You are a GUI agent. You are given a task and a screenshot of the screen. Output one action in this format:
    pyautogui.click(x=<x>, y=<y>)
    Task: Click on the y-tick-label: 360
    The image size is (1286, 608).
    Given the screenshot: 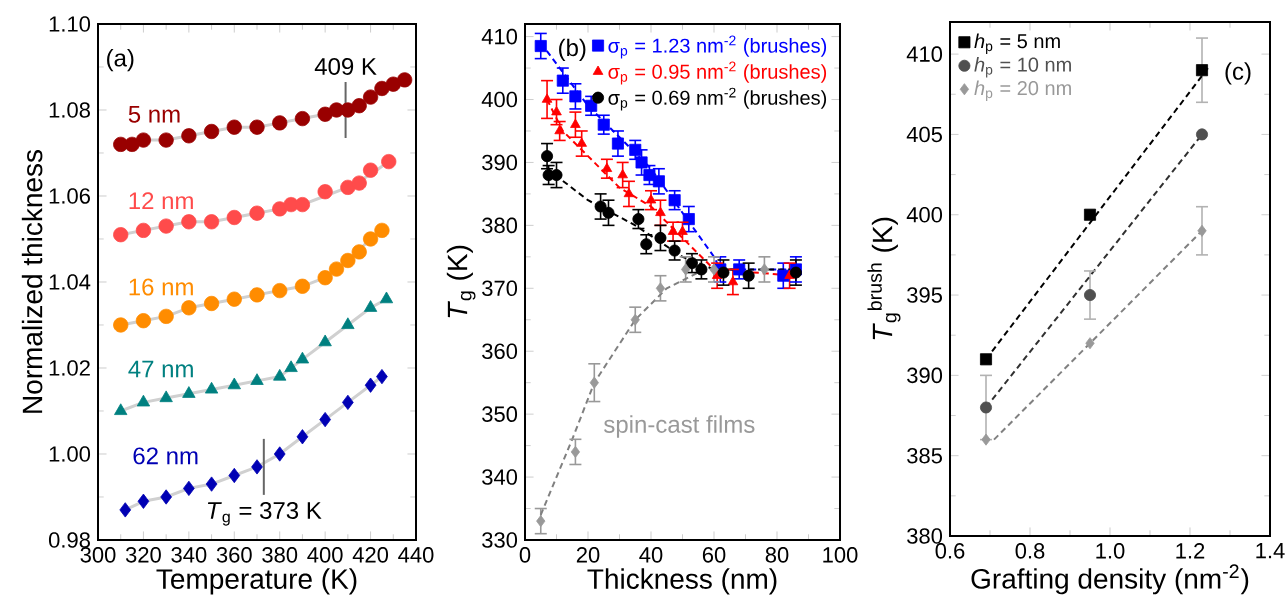 What is the action you would take?
    pyautogui.click(x=500, y=351)
    